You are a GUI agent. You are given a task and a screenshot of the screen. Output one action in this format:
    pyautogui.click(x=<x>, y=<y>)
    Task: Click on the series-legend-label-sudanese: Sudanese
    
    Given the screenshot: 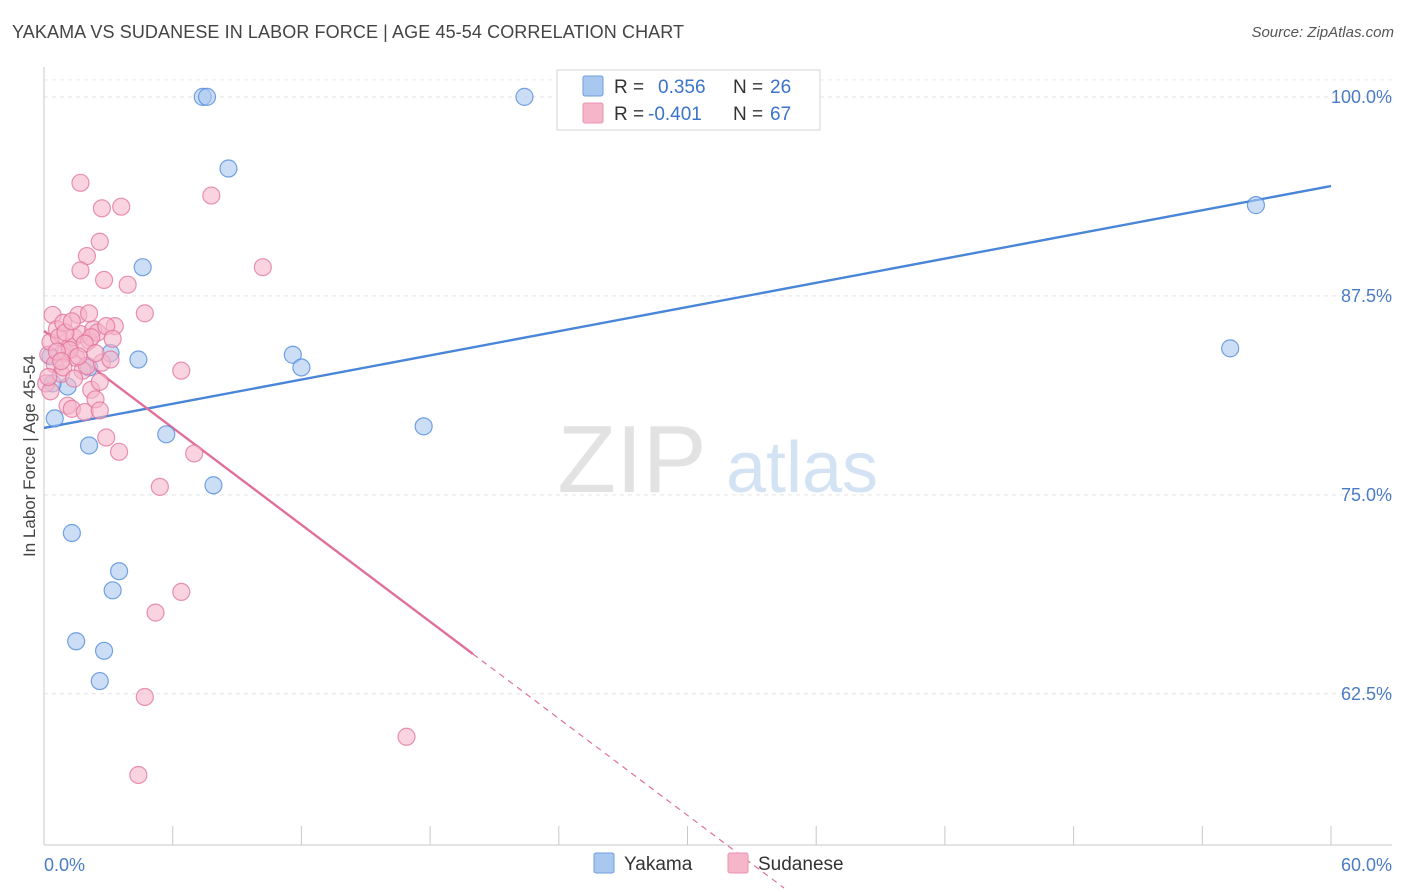 What is the action you would take?
    pyautogui.click(x=801, y=864)
    